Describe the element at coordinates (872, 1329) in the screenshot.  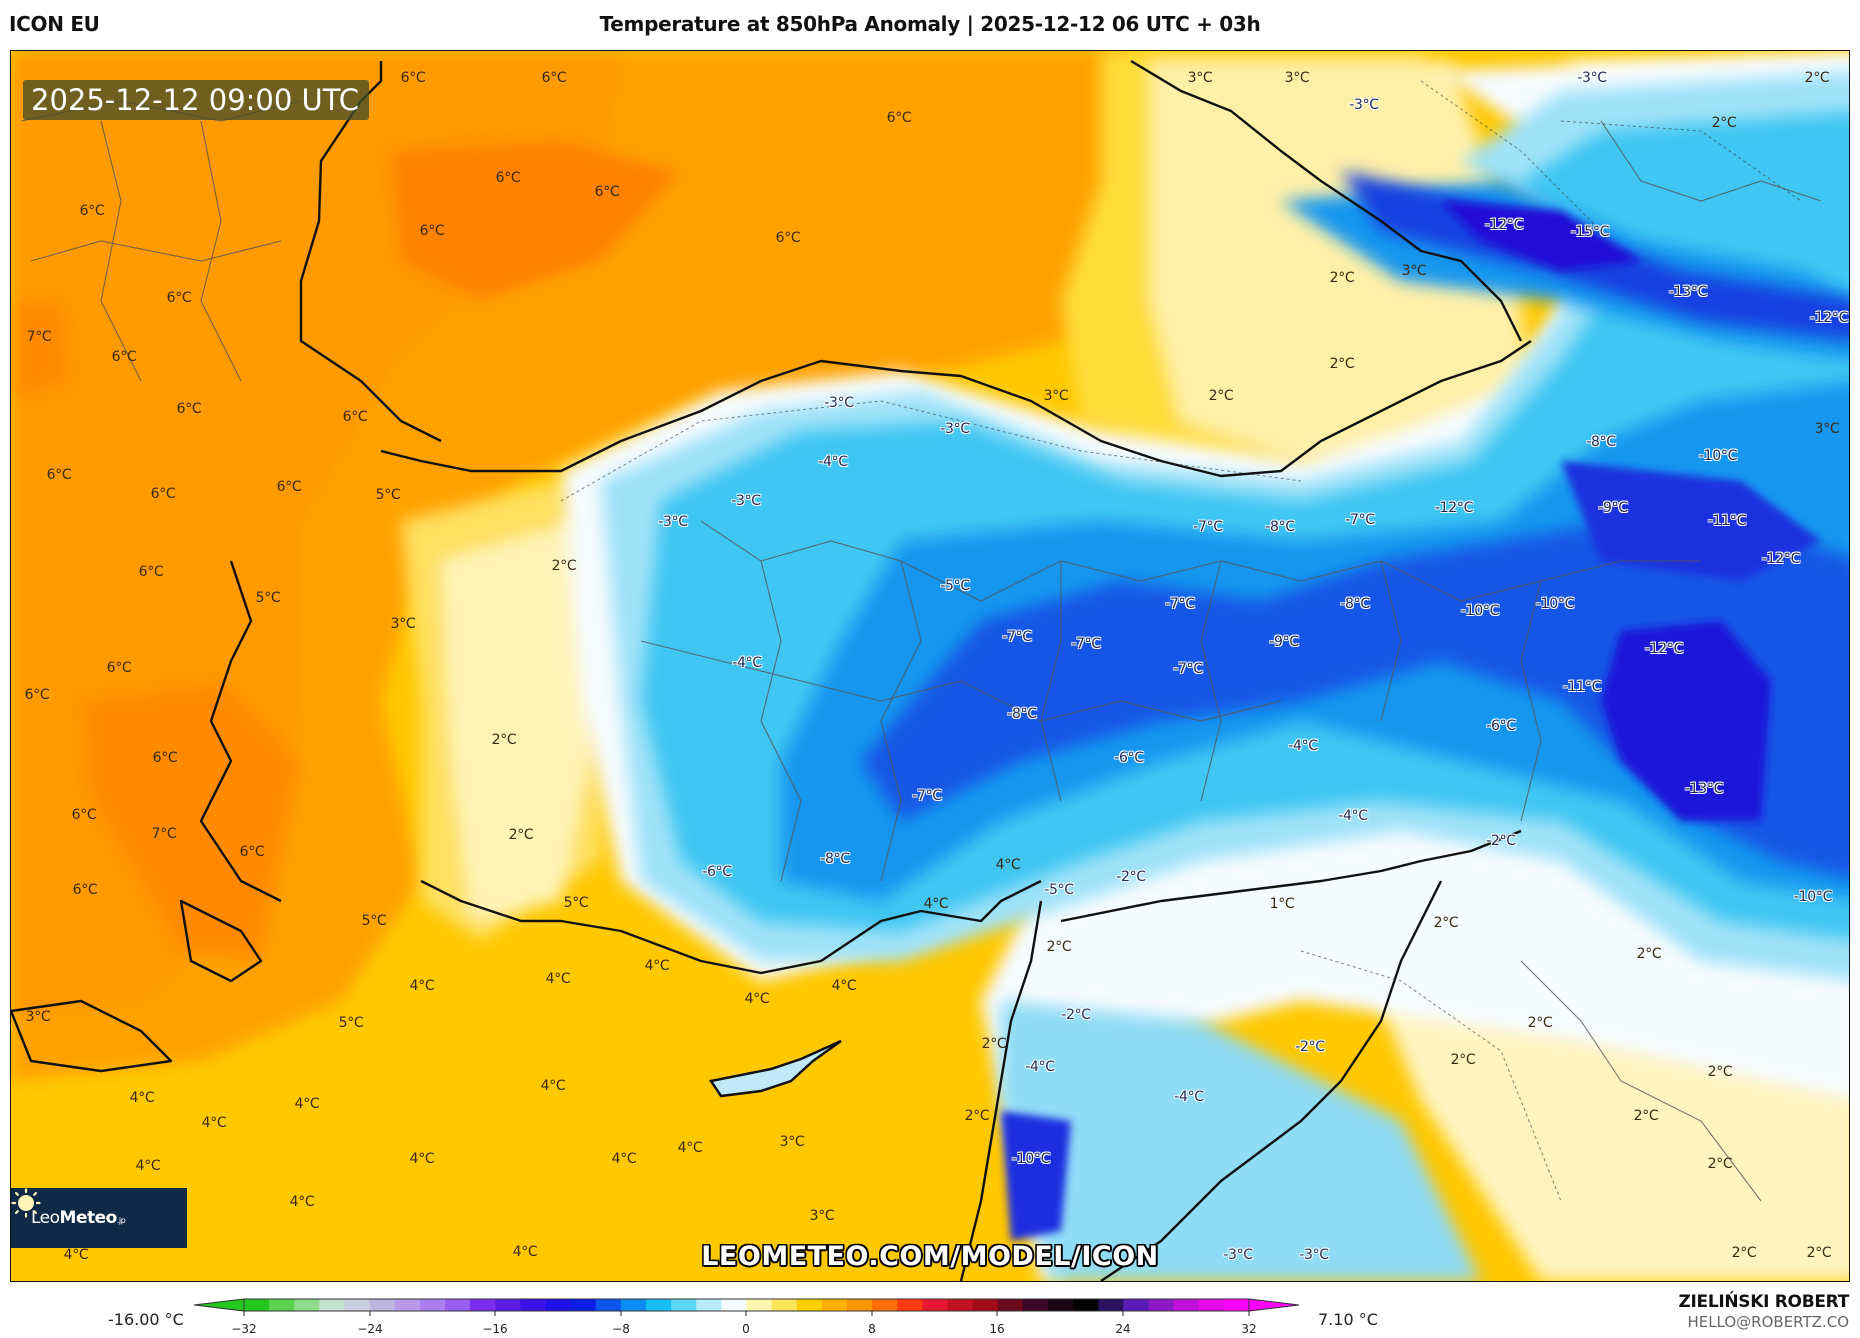
I see `colorbar-tick-label: 8` at that location.